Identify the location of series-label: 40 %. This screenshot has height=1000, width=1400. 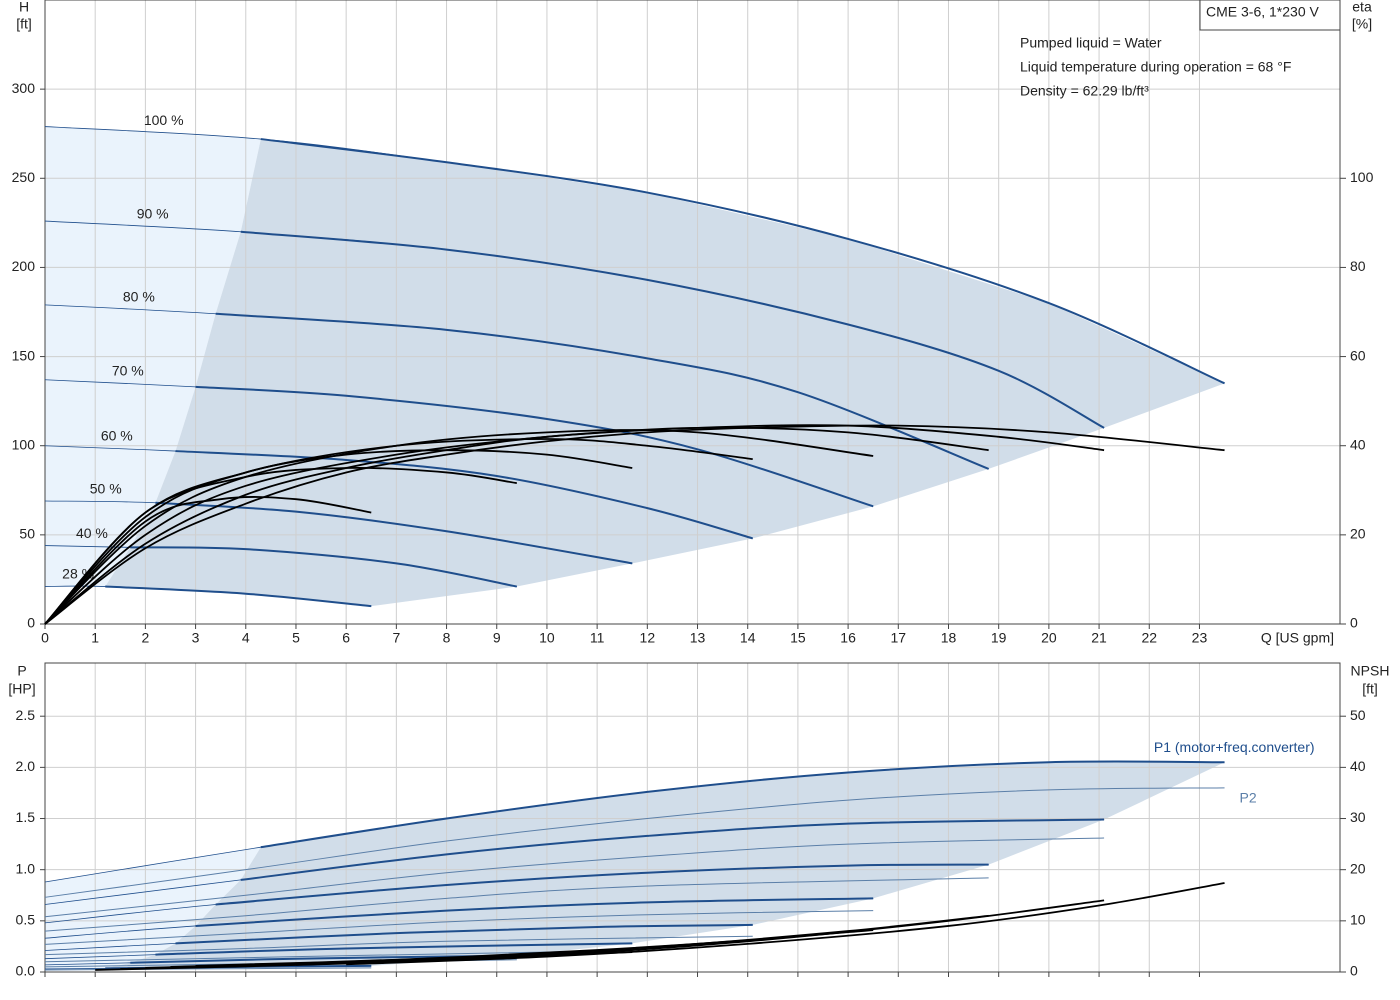
(92, 533).